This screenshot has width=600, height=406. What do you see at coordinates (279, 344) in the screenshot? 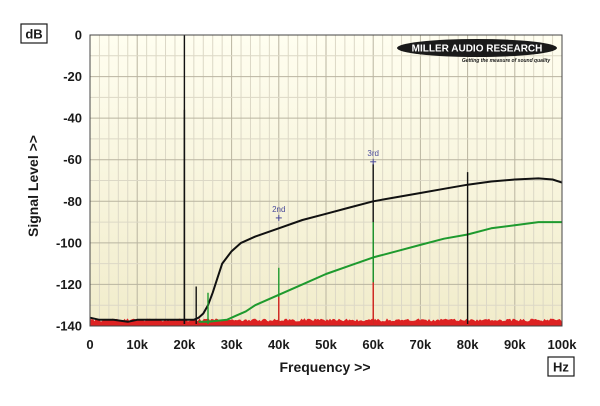
I see `x-tick-label: 40k` at bounding box center [279, 344].